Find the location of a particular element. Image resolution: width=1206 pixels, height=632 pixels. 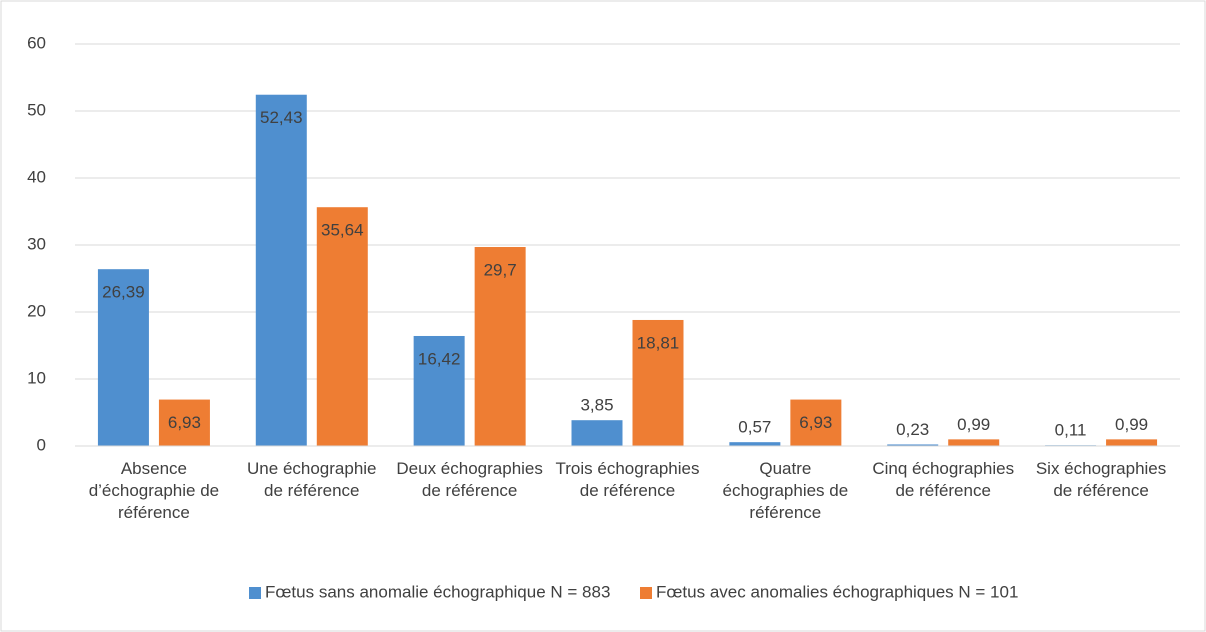

y-tick-label: 20 is located at coordinates (36, 310).